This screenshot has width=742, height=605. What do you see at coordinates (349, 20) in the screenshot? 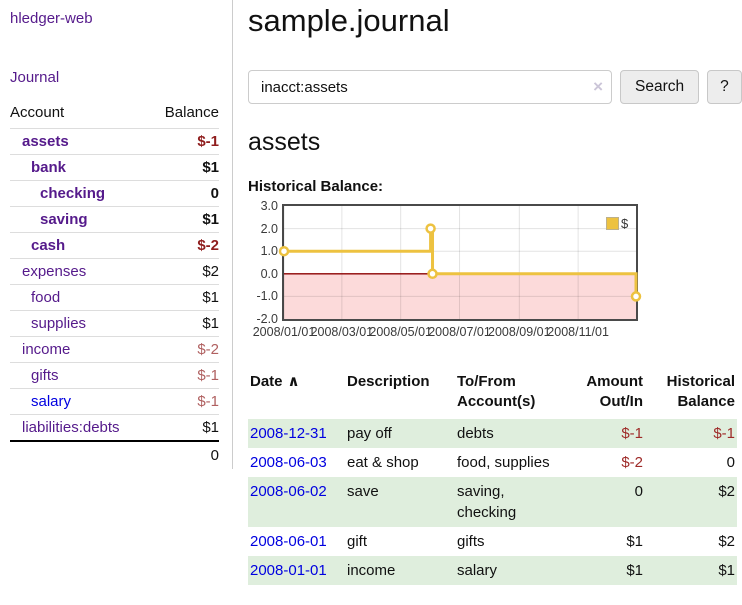
I see `page-title: sample.journal` at bounding box center [349, 20].